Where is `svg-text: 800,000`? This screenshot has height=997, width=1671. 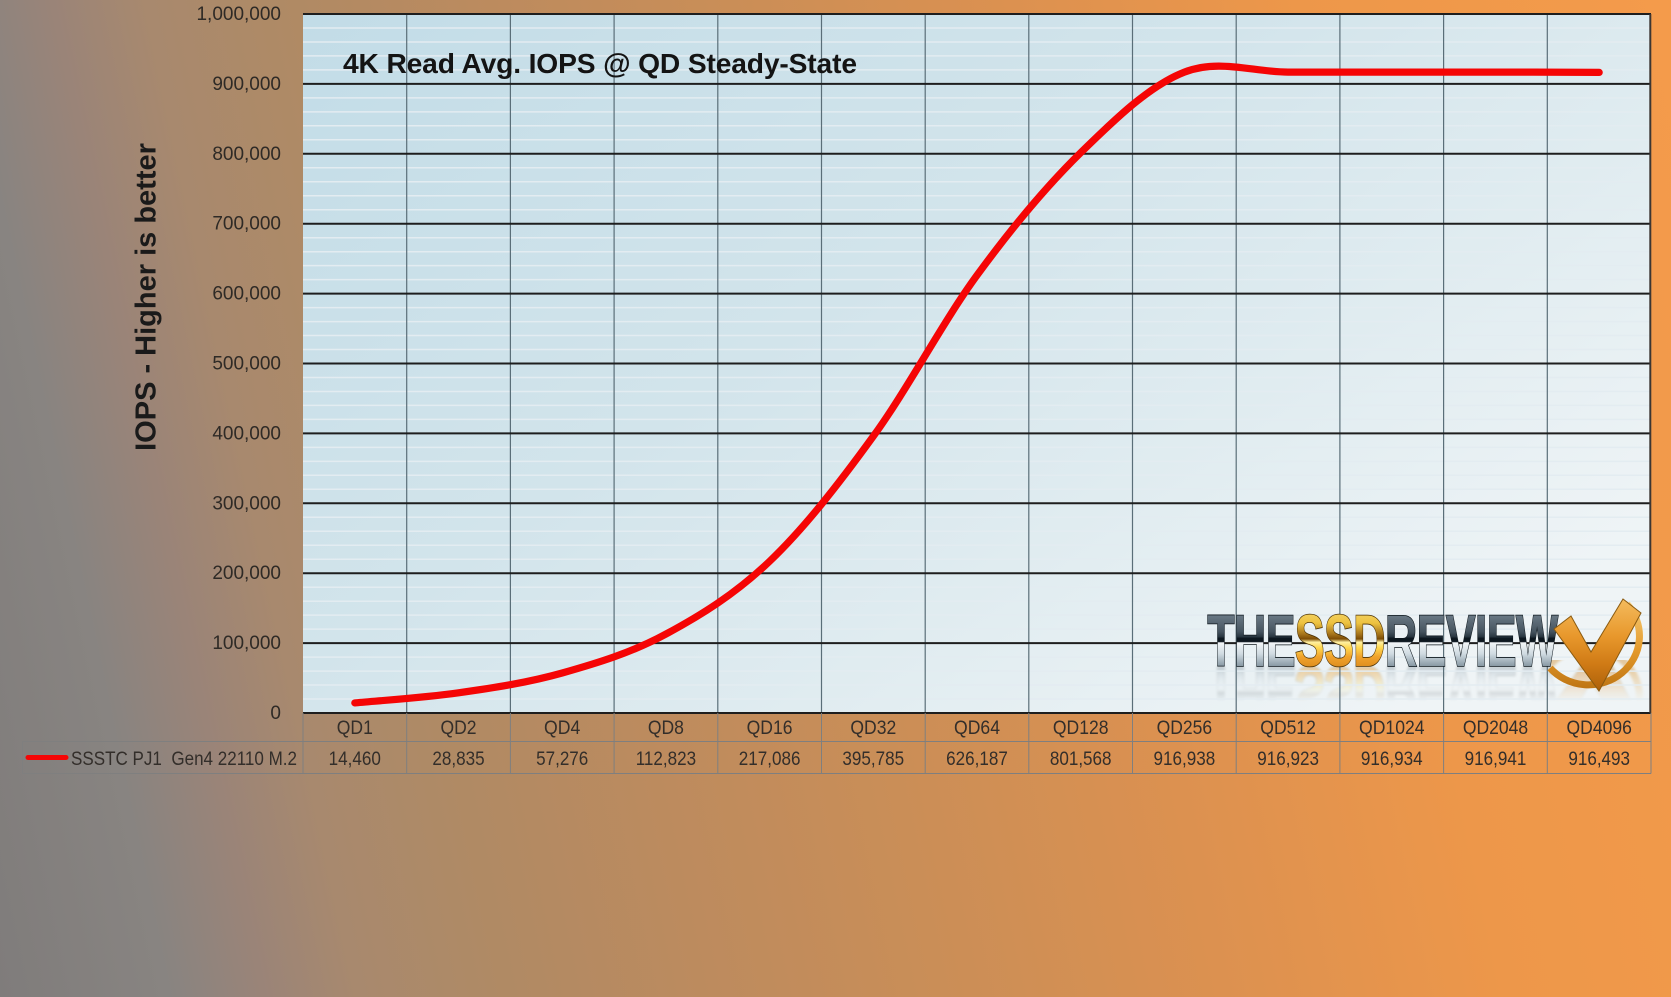 svg-text: 800,000 is located at coordinates (246, 154).